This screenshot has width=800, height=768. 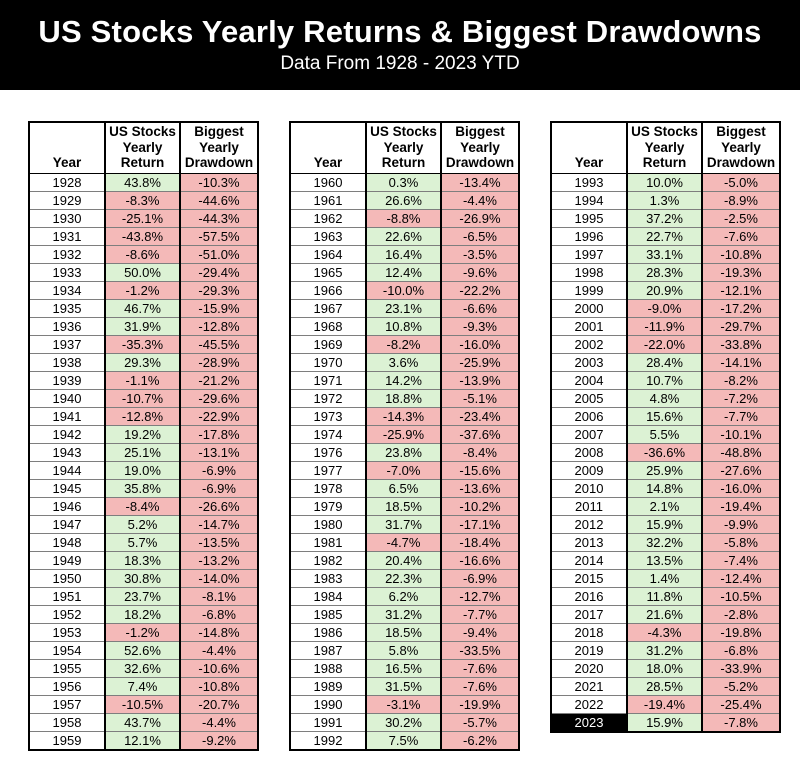 I want to click on drawdown-cell: -23.4%, so click(x=480, y=416).